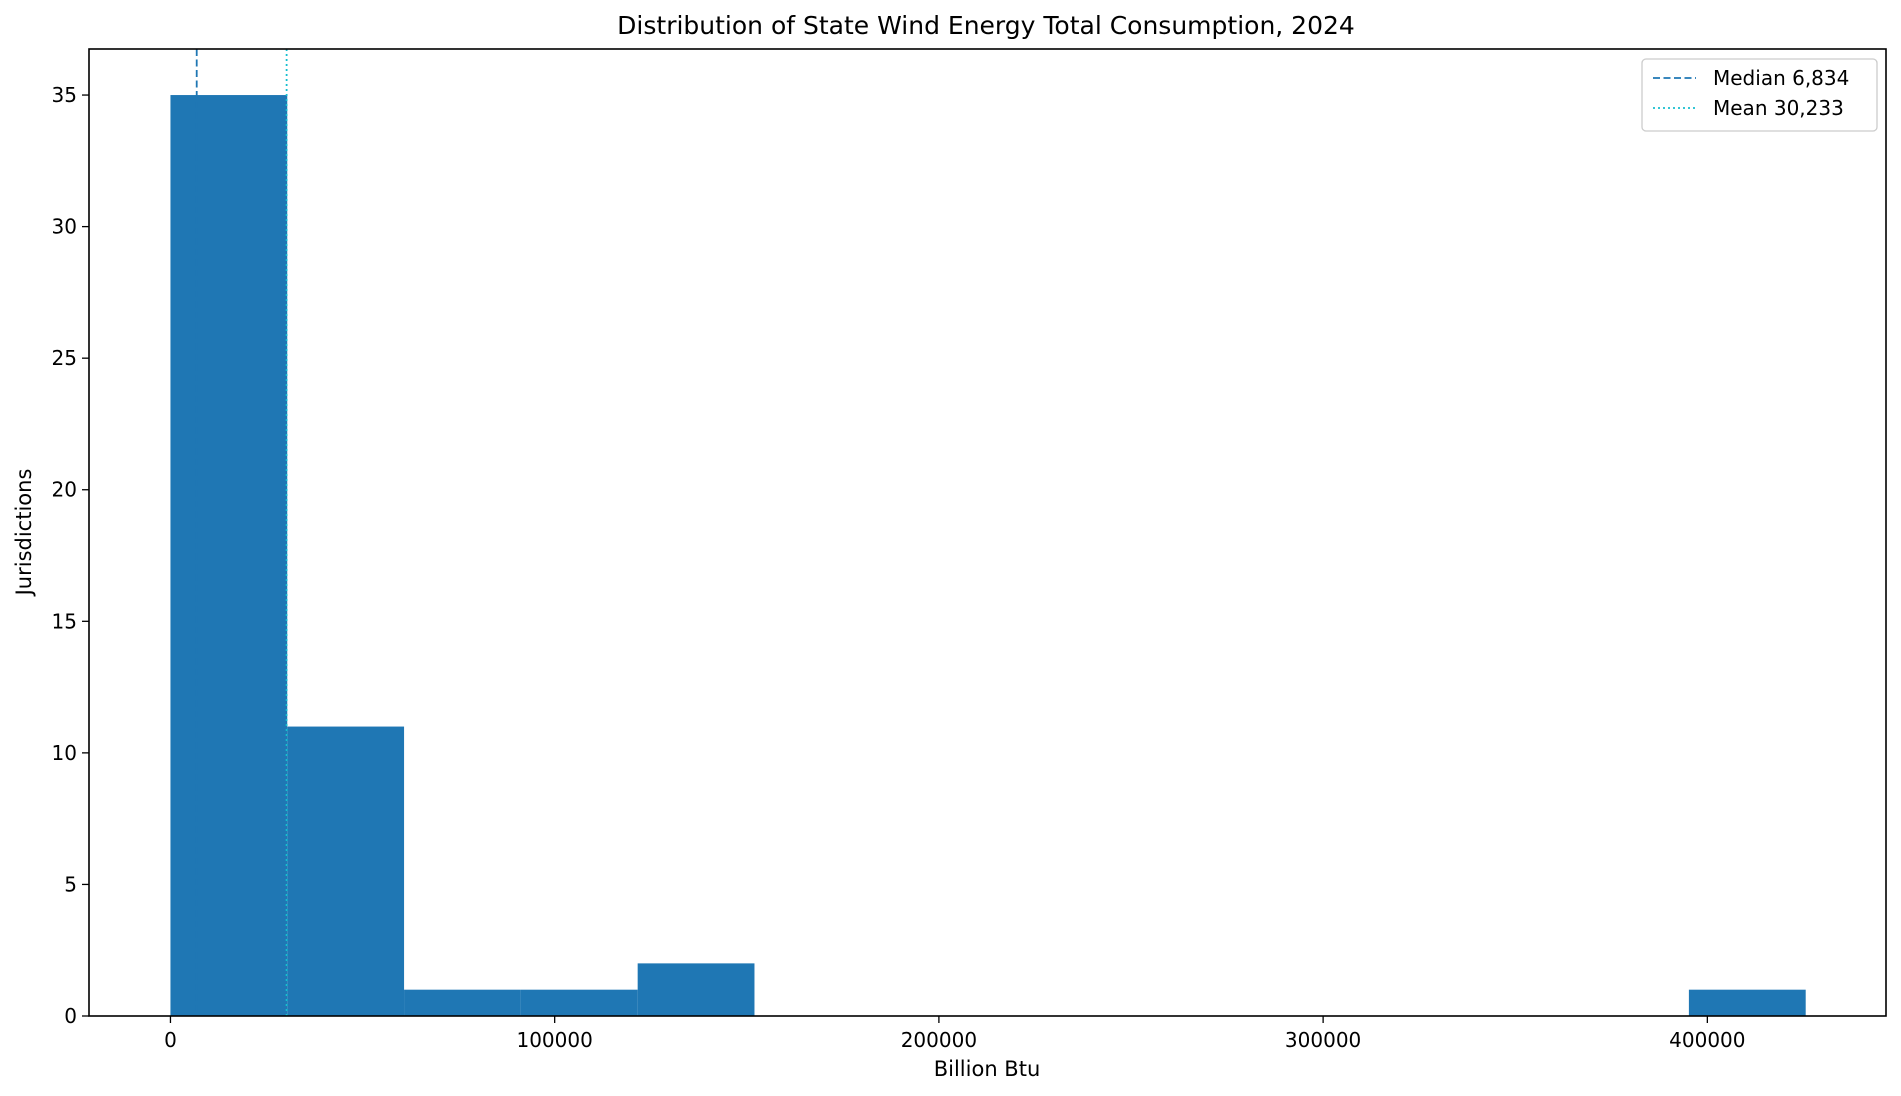 The height and width of the screenshot is (1096, 1901). I want to click on y-axis-ticks: 0 5 10 15 20 25 30 35, so click(70, 555).